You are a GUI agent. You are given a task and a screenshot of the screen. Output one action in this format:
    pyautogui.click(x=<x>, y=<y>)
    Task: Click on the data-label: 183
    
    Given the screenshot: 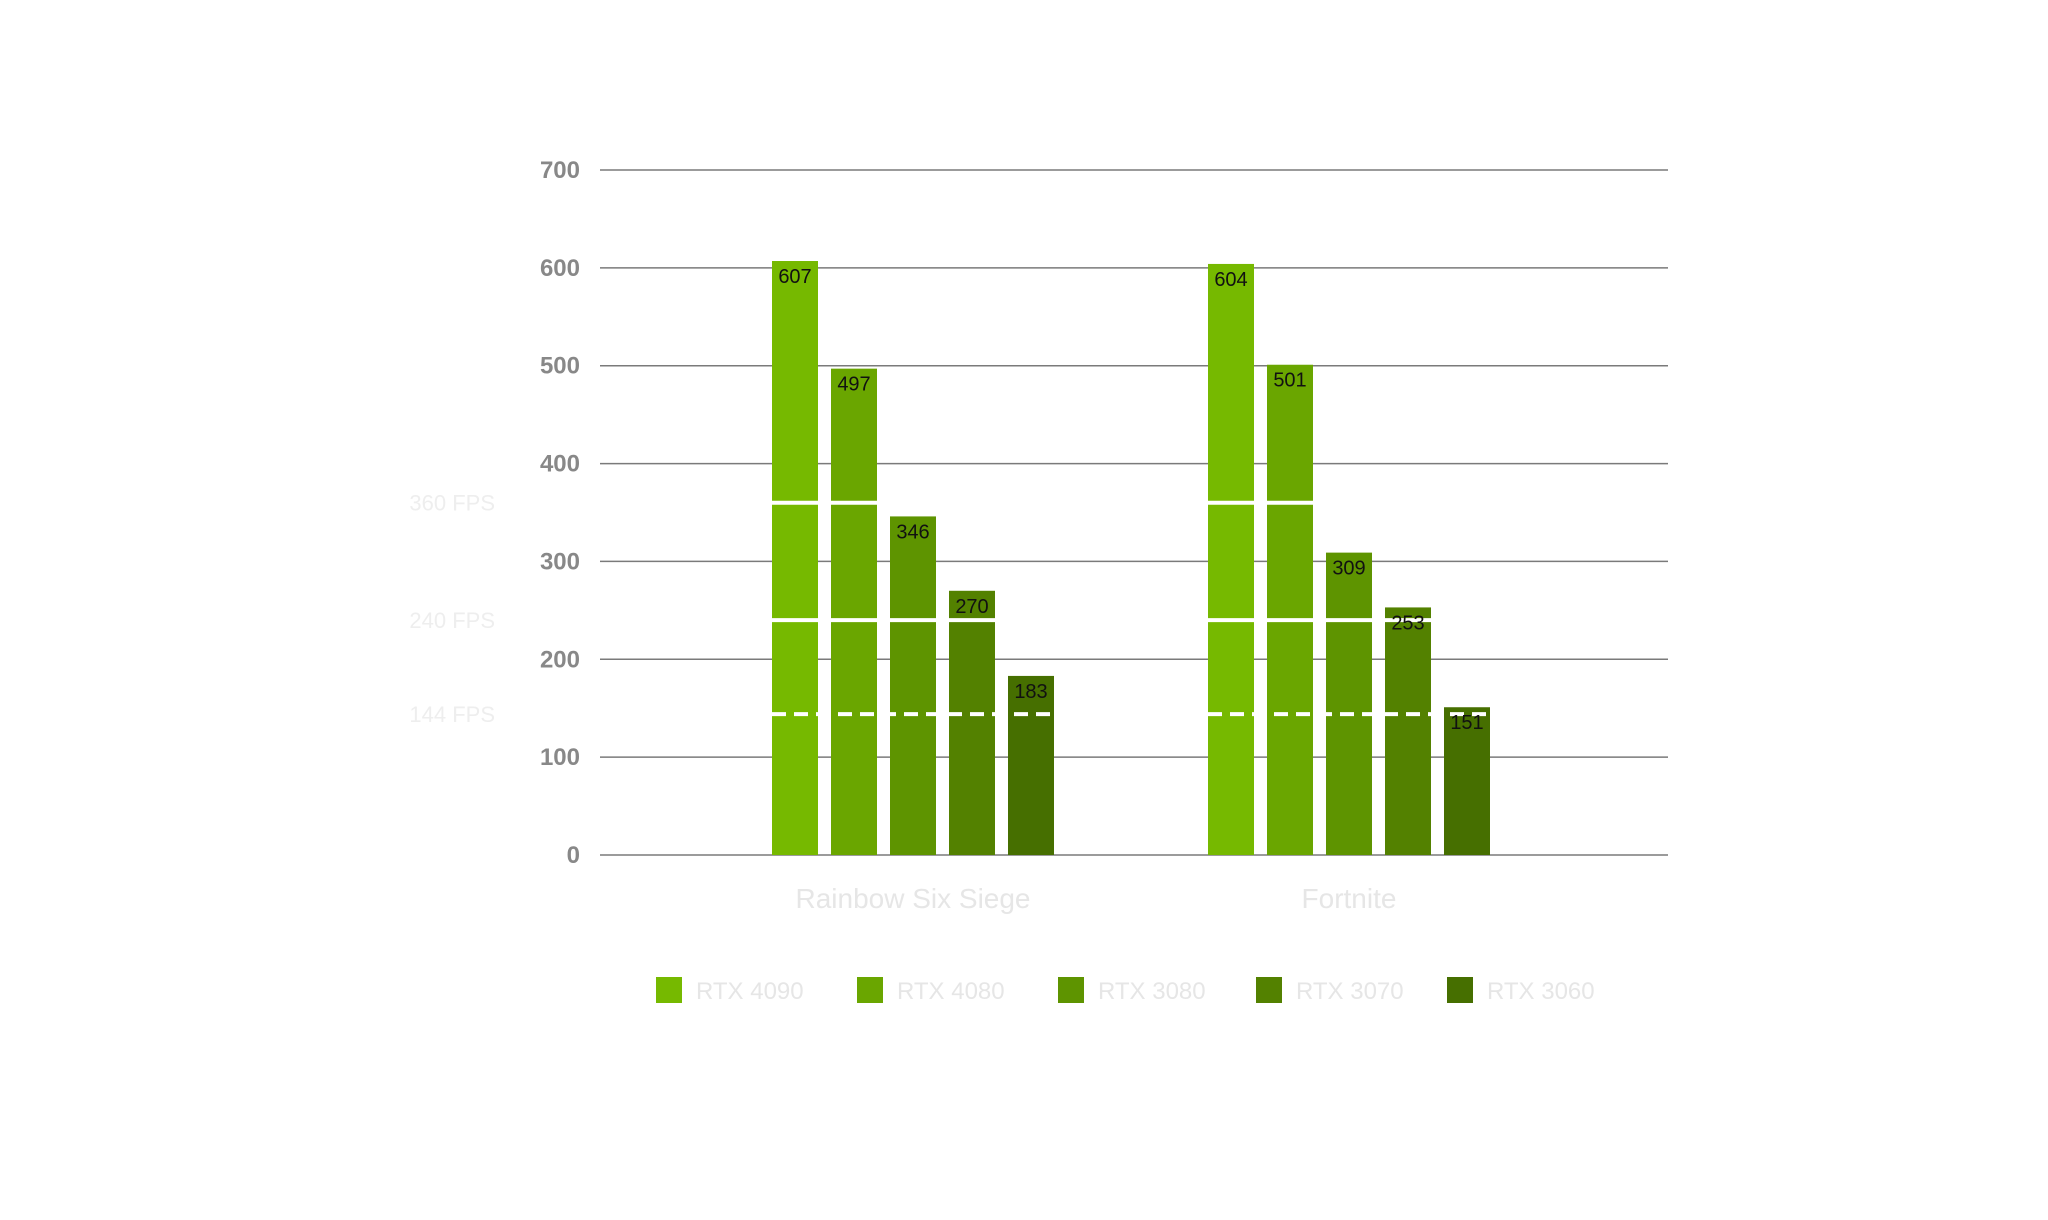 What is the action you would take?
    pyautogui.click(x=1030, y=692)
    